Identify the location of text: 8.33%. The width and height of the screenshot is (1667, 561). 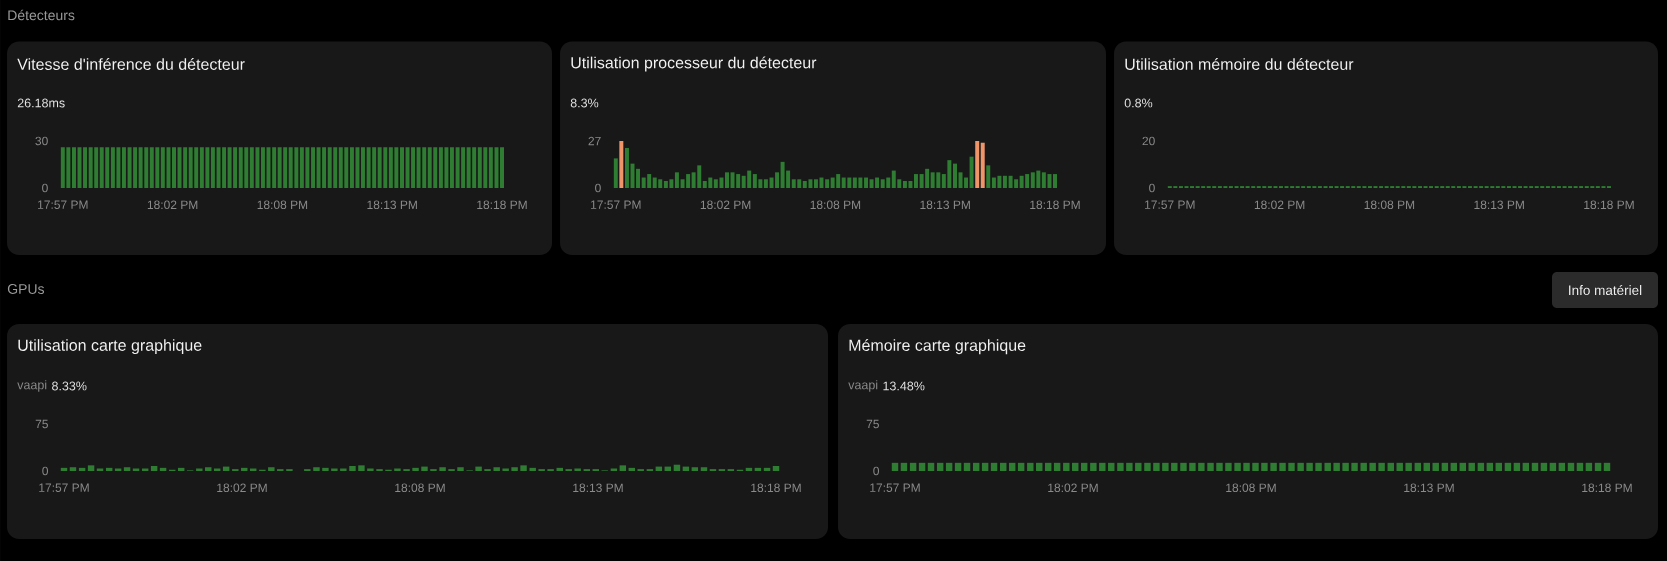
(69, 386).